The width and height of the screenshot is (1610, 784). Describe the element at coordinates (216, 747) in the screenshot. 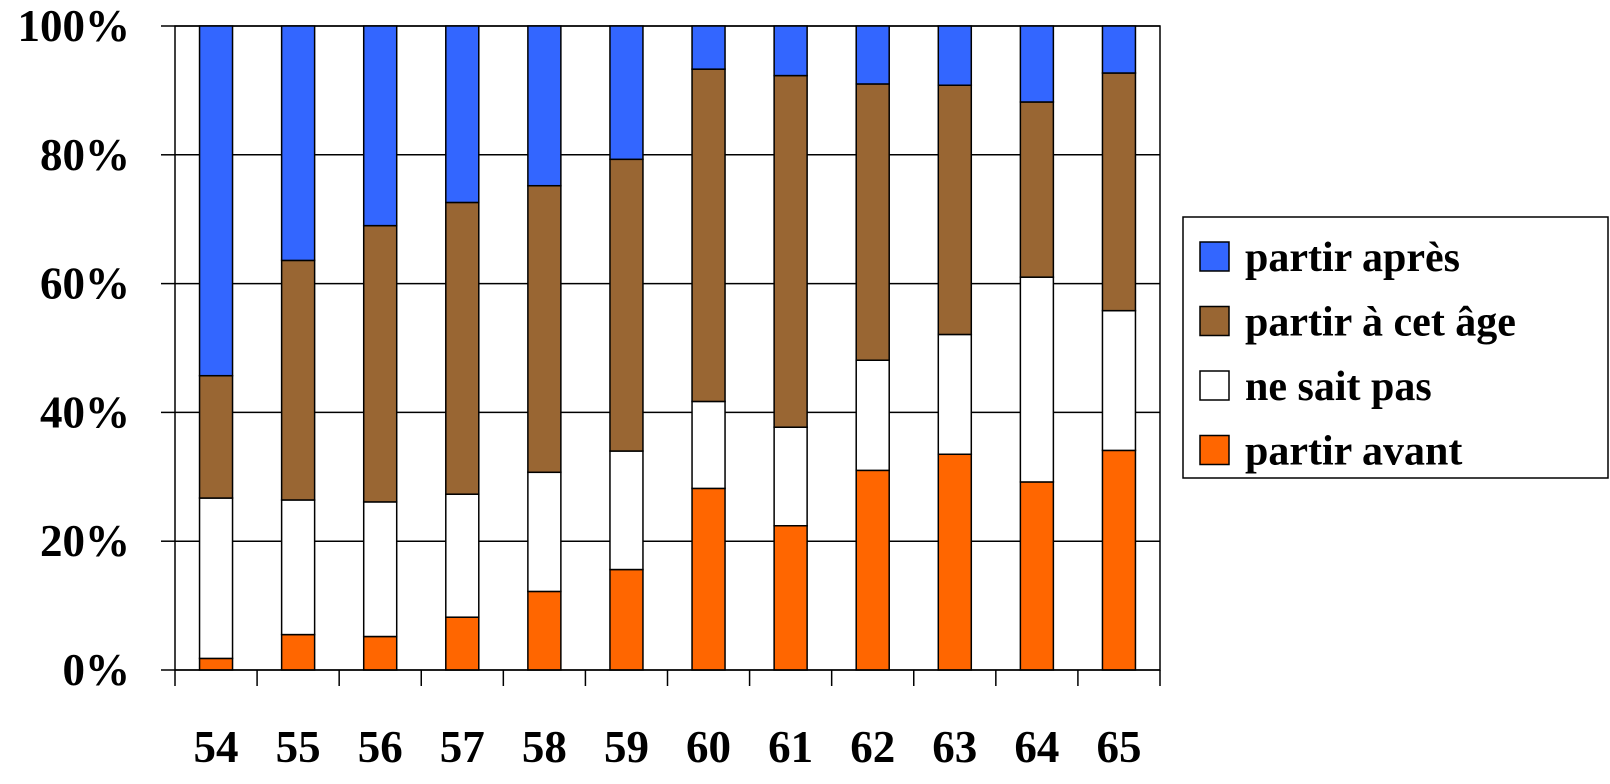

I see `x-tick-label: 54` at that location.